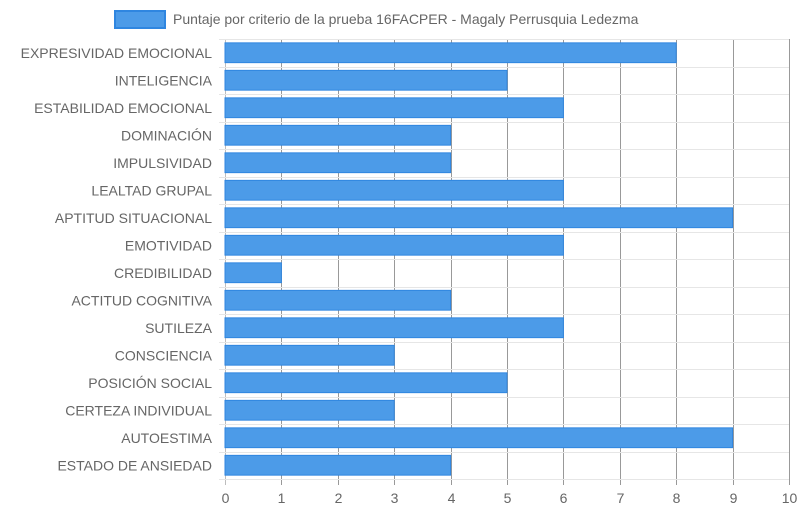  Describe the element at coordinates (168, 245) in the screenshot. I see `y-category-label: EMOTIVIDAD` at that location.